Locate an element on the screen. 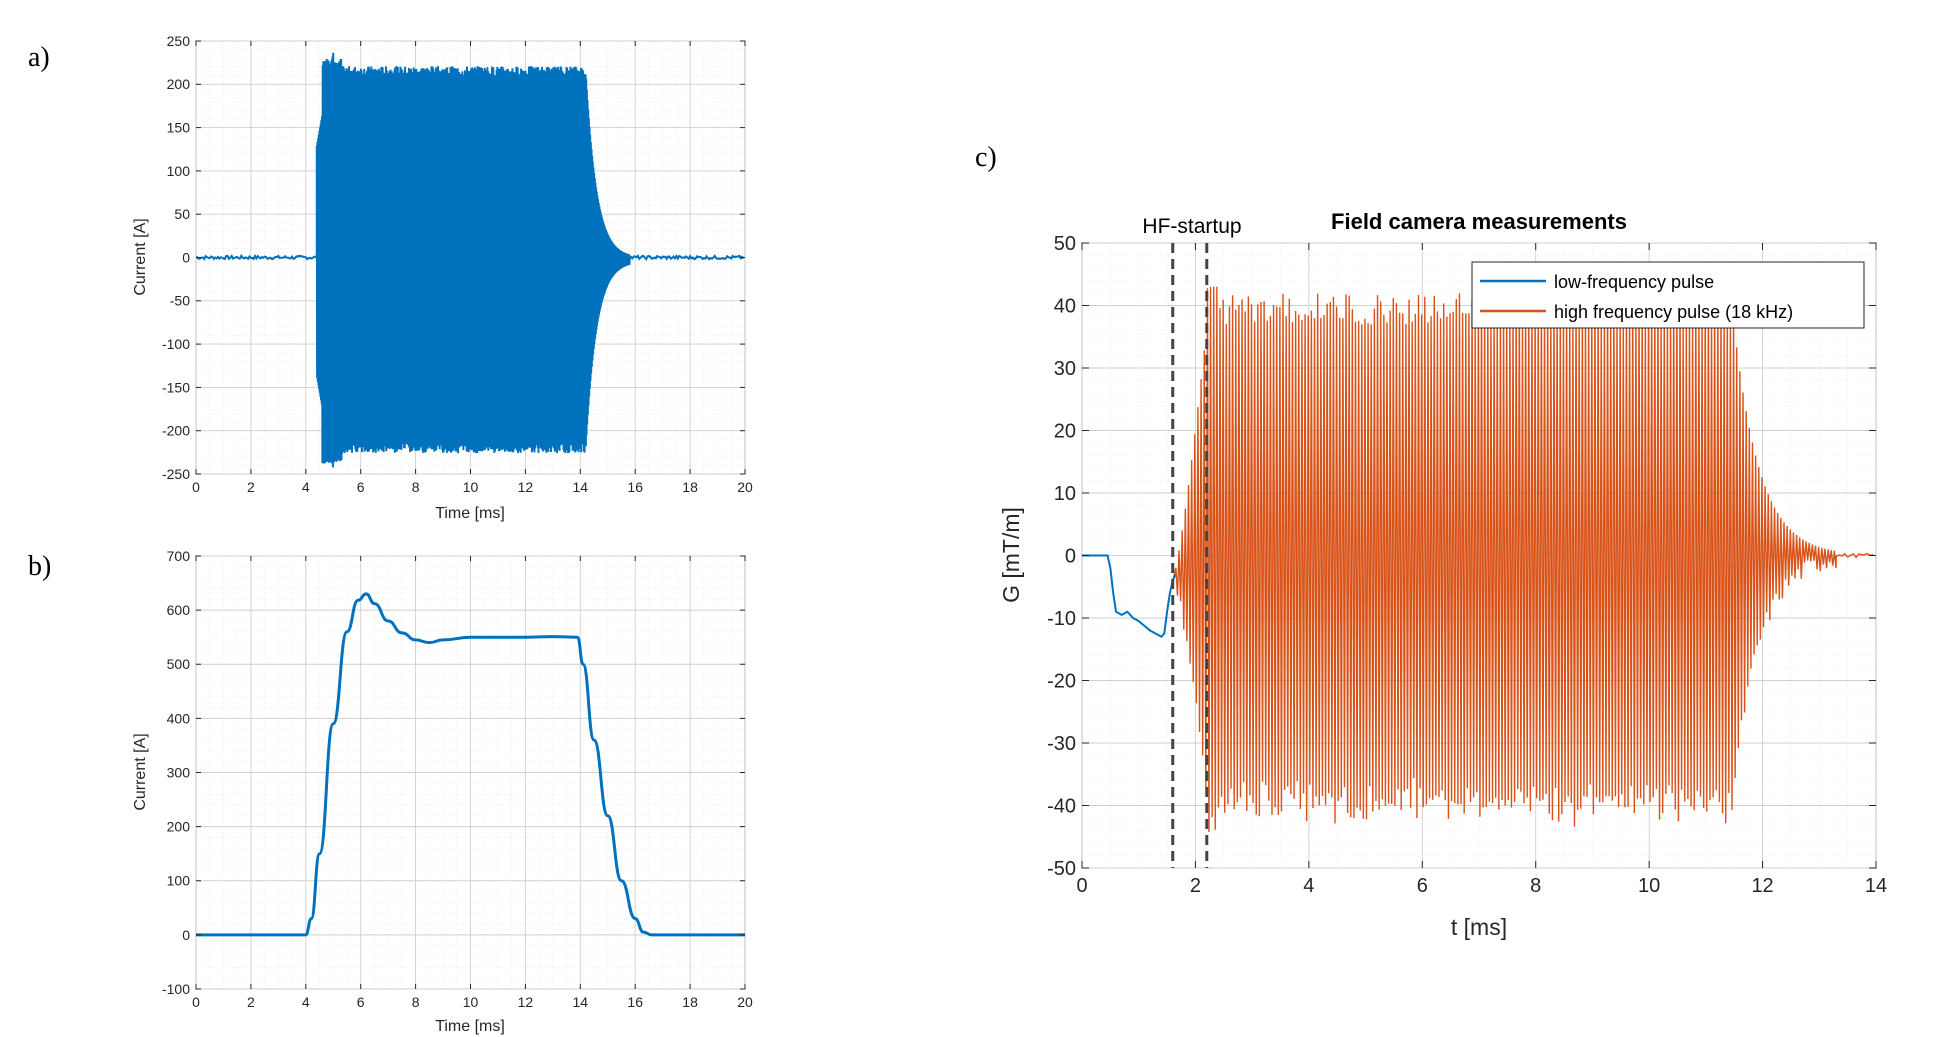  legend-box is located at coordinates (1668, 295).